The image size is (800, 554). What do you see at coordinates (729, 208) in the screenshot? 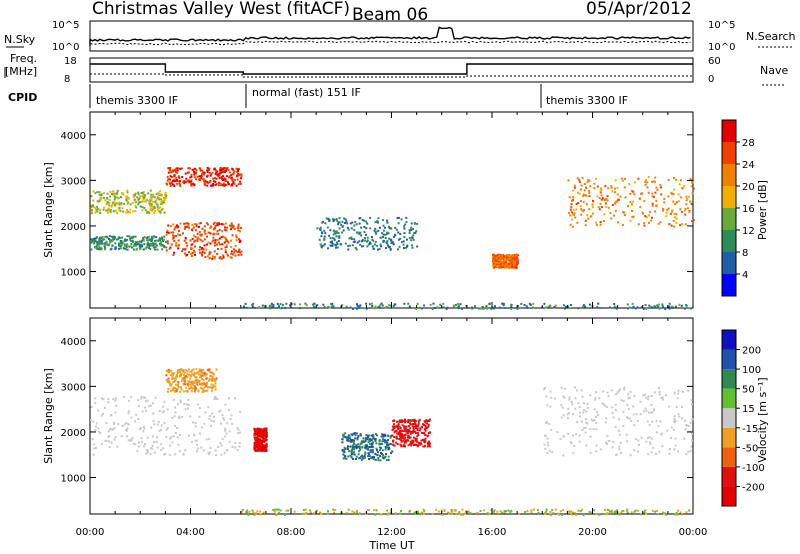
I see `power-cbar-frame` at bounding box center [729, 208].